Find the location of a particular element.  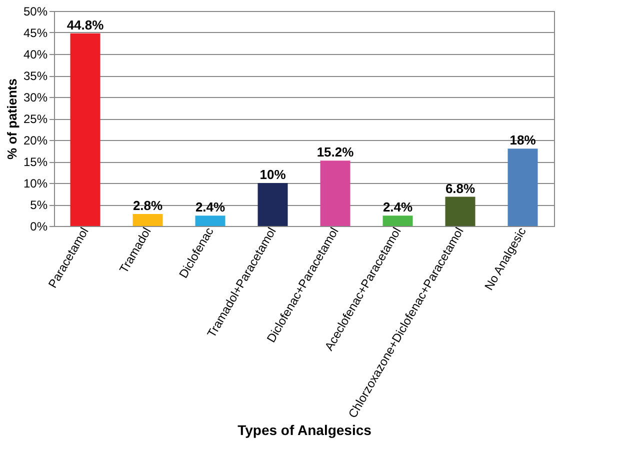

y-tick-label: 50% is located at coordinates (35, 11).